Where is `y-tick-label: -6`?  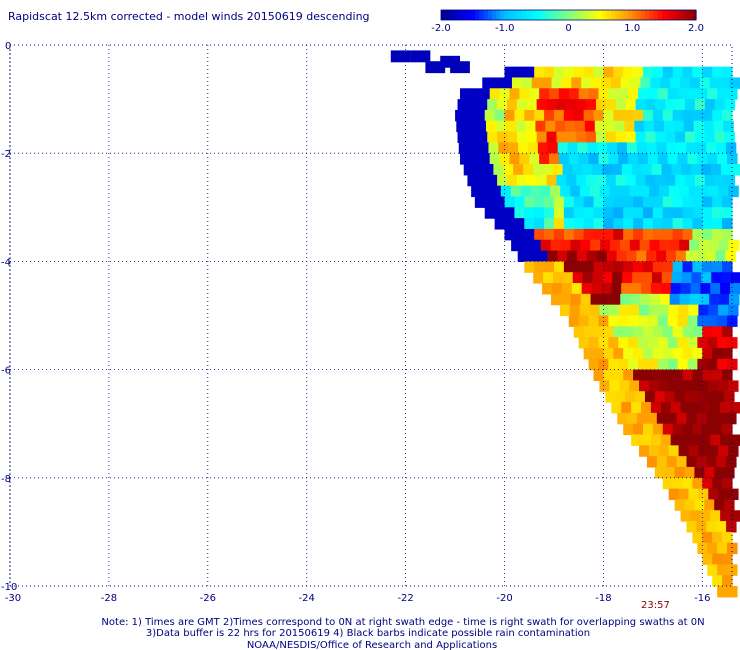
y-tick-label: -6 is located at coordinates (6, 371).